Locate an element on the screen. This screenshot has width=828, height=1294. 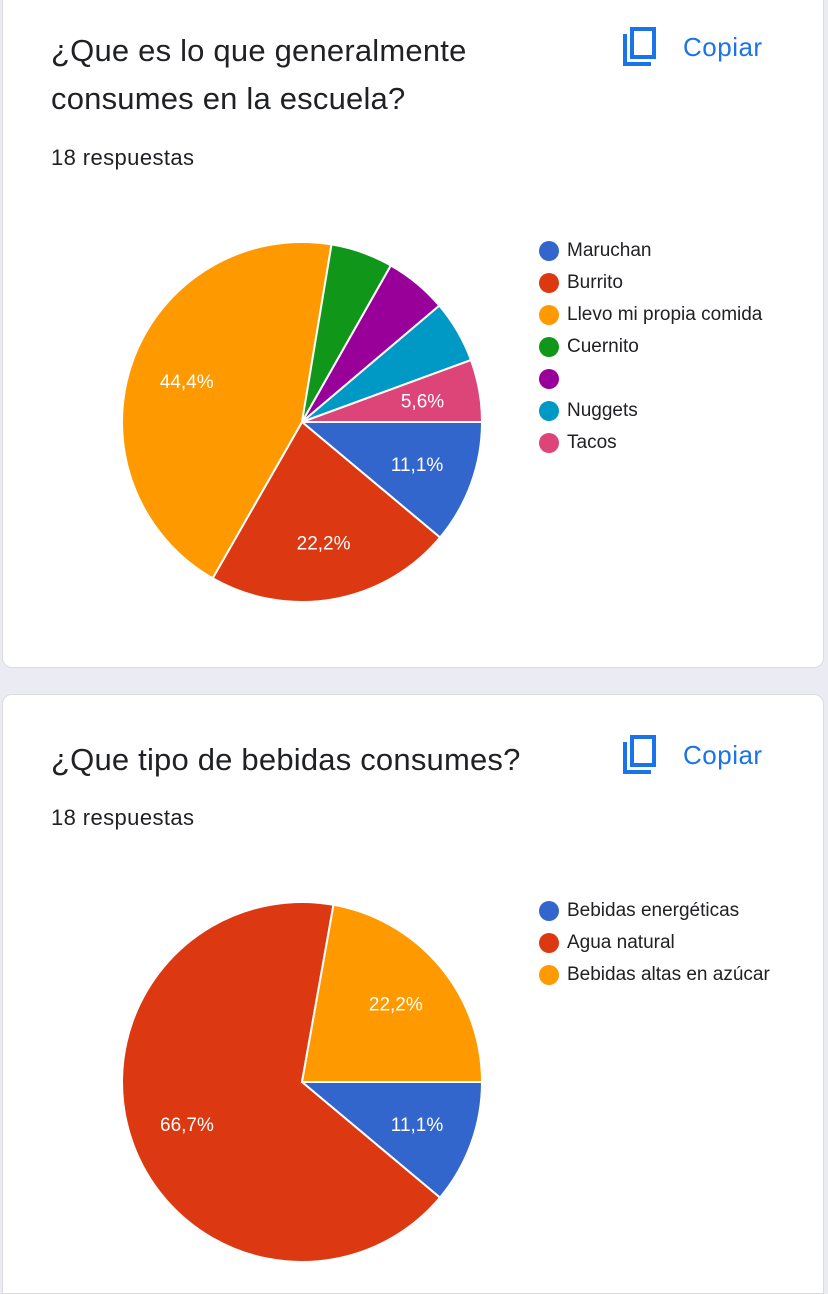
legend-label: Agua natural is located at coordinates (621, 942).